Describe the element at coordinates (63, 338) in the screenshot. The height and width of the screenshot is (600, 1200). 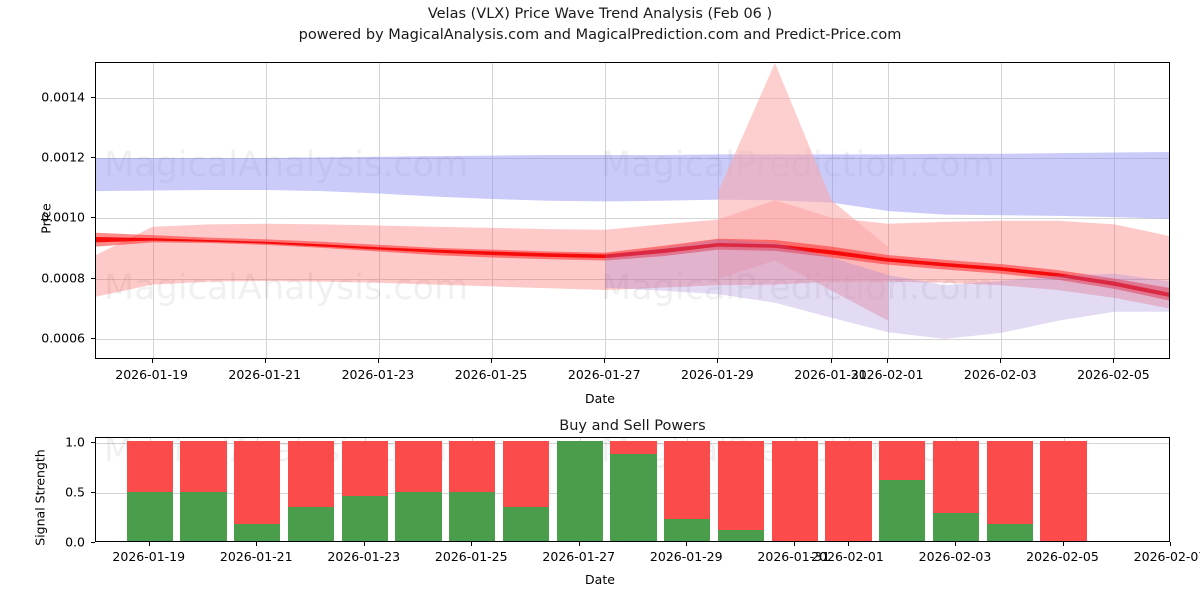
I see `price-y-tick-label: 0.0006` at that location.